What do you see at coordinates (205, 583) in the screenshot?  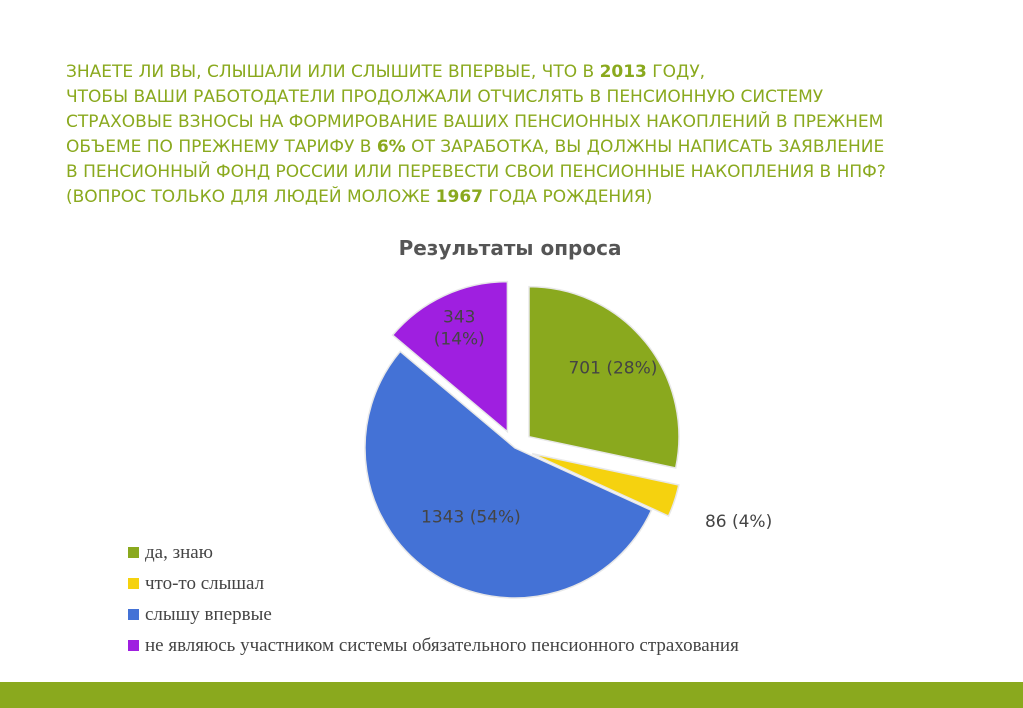 I see `legend-label: что-то слышал` at bounding box center [205, 583].